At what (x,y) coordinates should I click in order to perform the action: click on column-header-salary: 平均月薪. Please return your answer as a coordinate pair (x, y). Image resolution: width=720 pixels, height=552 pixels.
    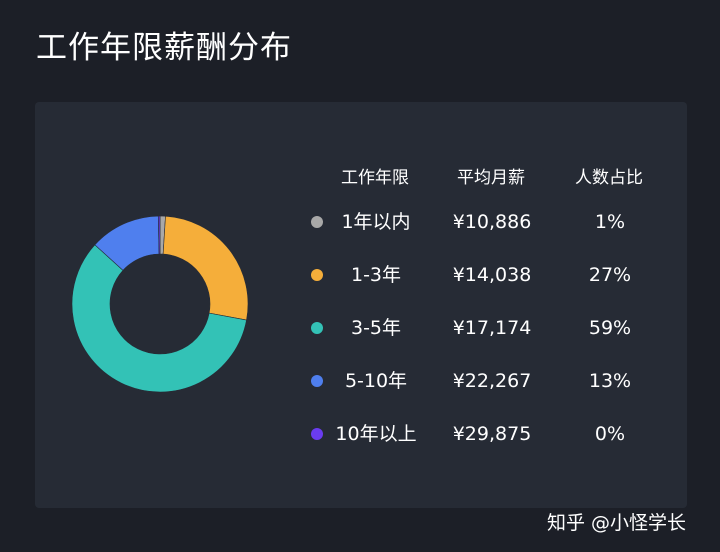
    Looking at the image, I should click on (491, 178).